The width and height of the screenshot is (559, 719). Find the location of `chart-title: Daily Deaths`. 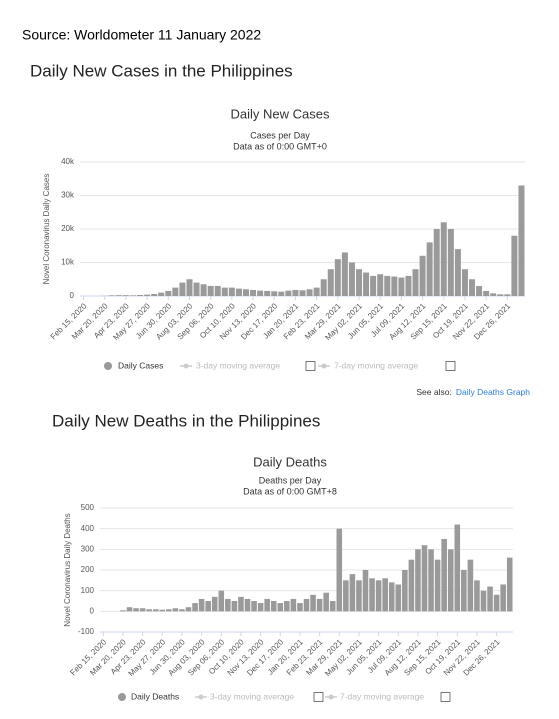

chart-title: Daily Deaths is located at coordinates (290, 461).